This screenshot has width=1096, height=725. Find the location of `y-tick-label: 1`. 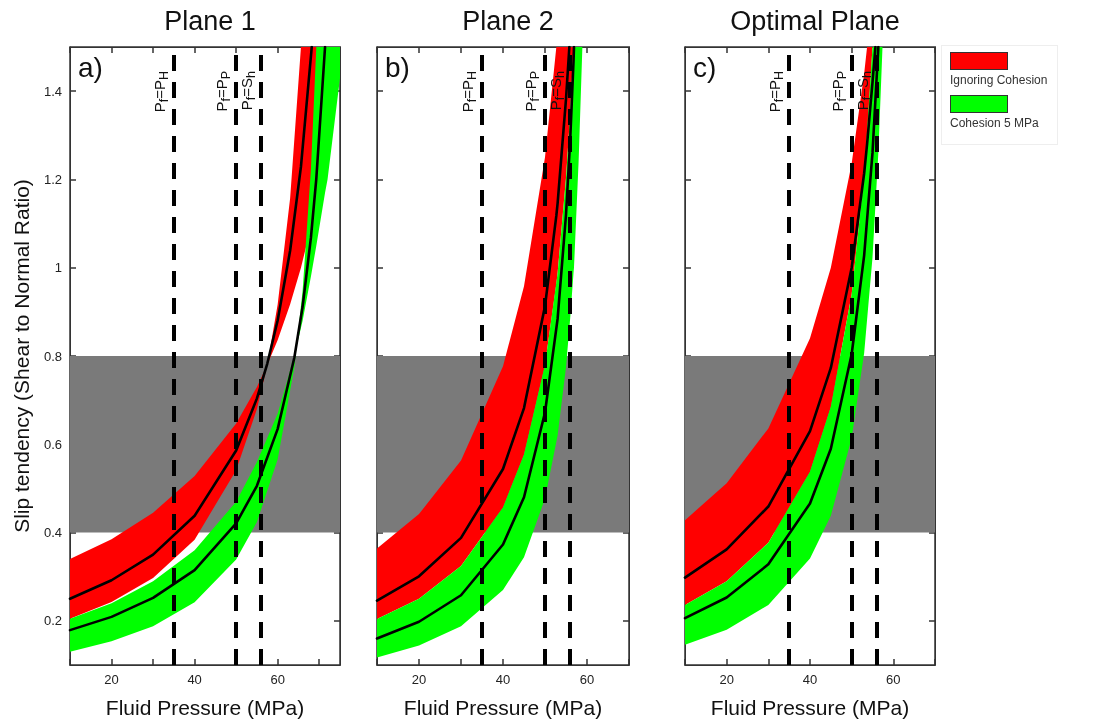

y-tick-label: 1 is located at coordinates (58, 268).